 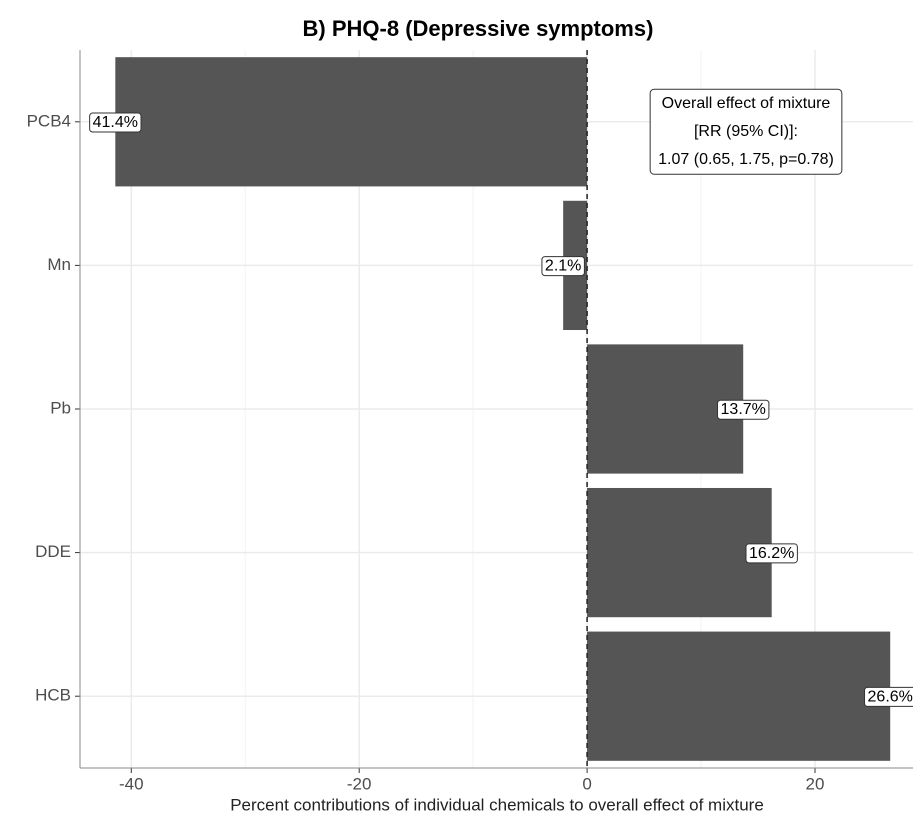 I want to click on y-tick-label: DDE, so click(x=53, y=551).